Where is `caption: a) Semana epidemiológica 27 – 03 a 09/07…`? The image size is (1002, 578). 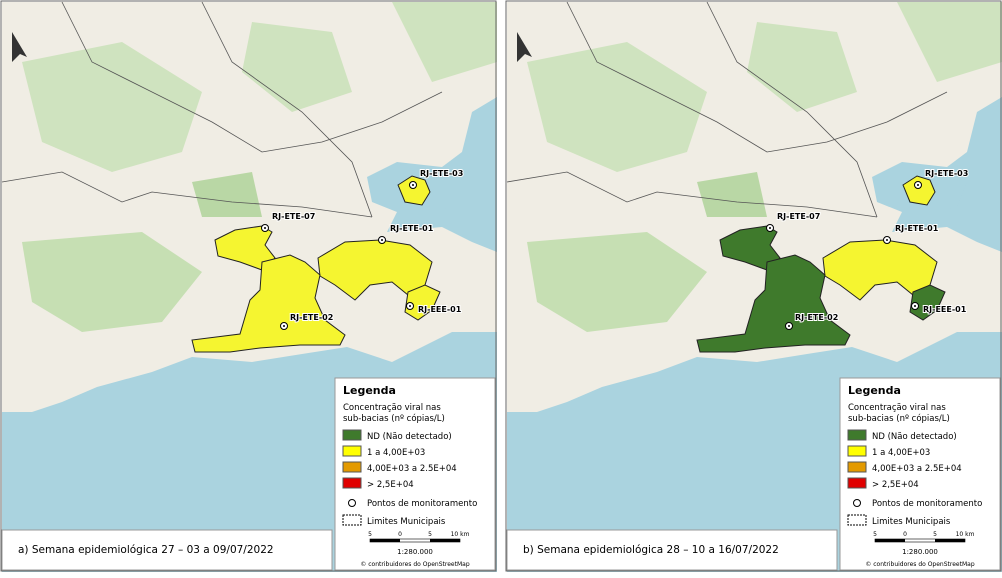 caption: a) Semana epidemiológica 27 – 03 a 09/07… is located at coordinates (146, 550).